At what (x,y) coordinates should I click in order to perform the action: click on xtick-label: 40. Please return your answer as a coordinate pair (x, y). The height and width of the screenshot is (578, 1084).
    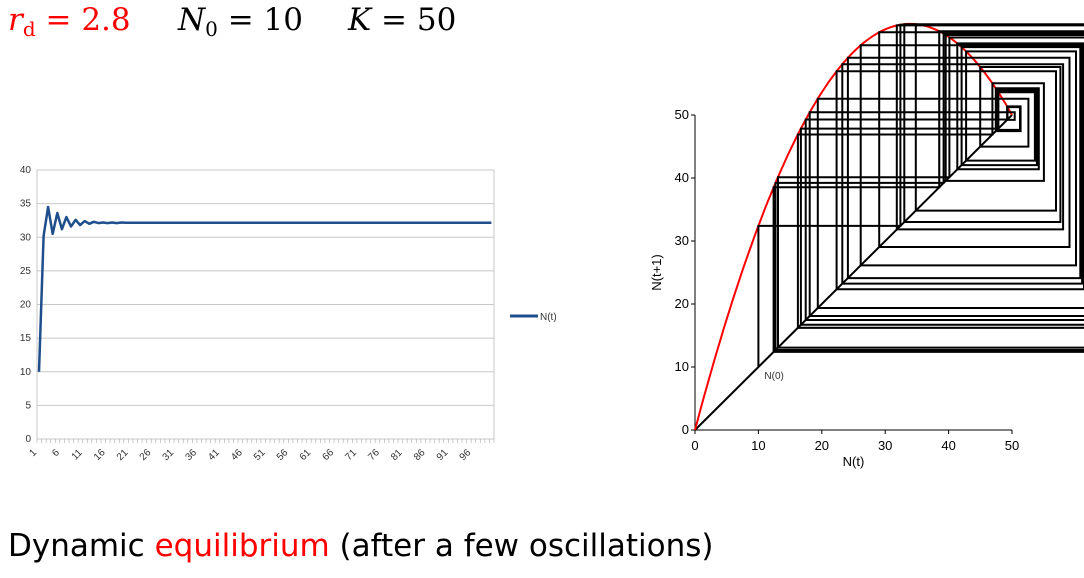
    Looking at the image, I should click on (948, 445).